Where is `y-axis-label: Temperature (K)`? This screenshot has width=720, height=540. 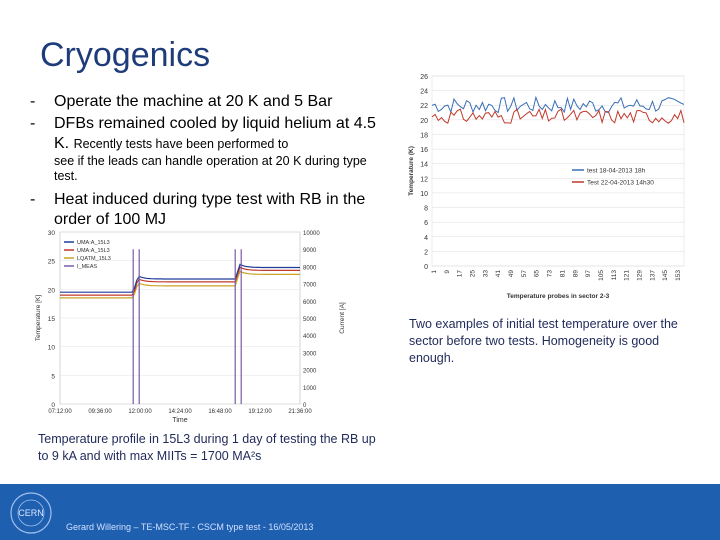
y-axis-label: Temperature (K) is located at coordinates (411, 171).